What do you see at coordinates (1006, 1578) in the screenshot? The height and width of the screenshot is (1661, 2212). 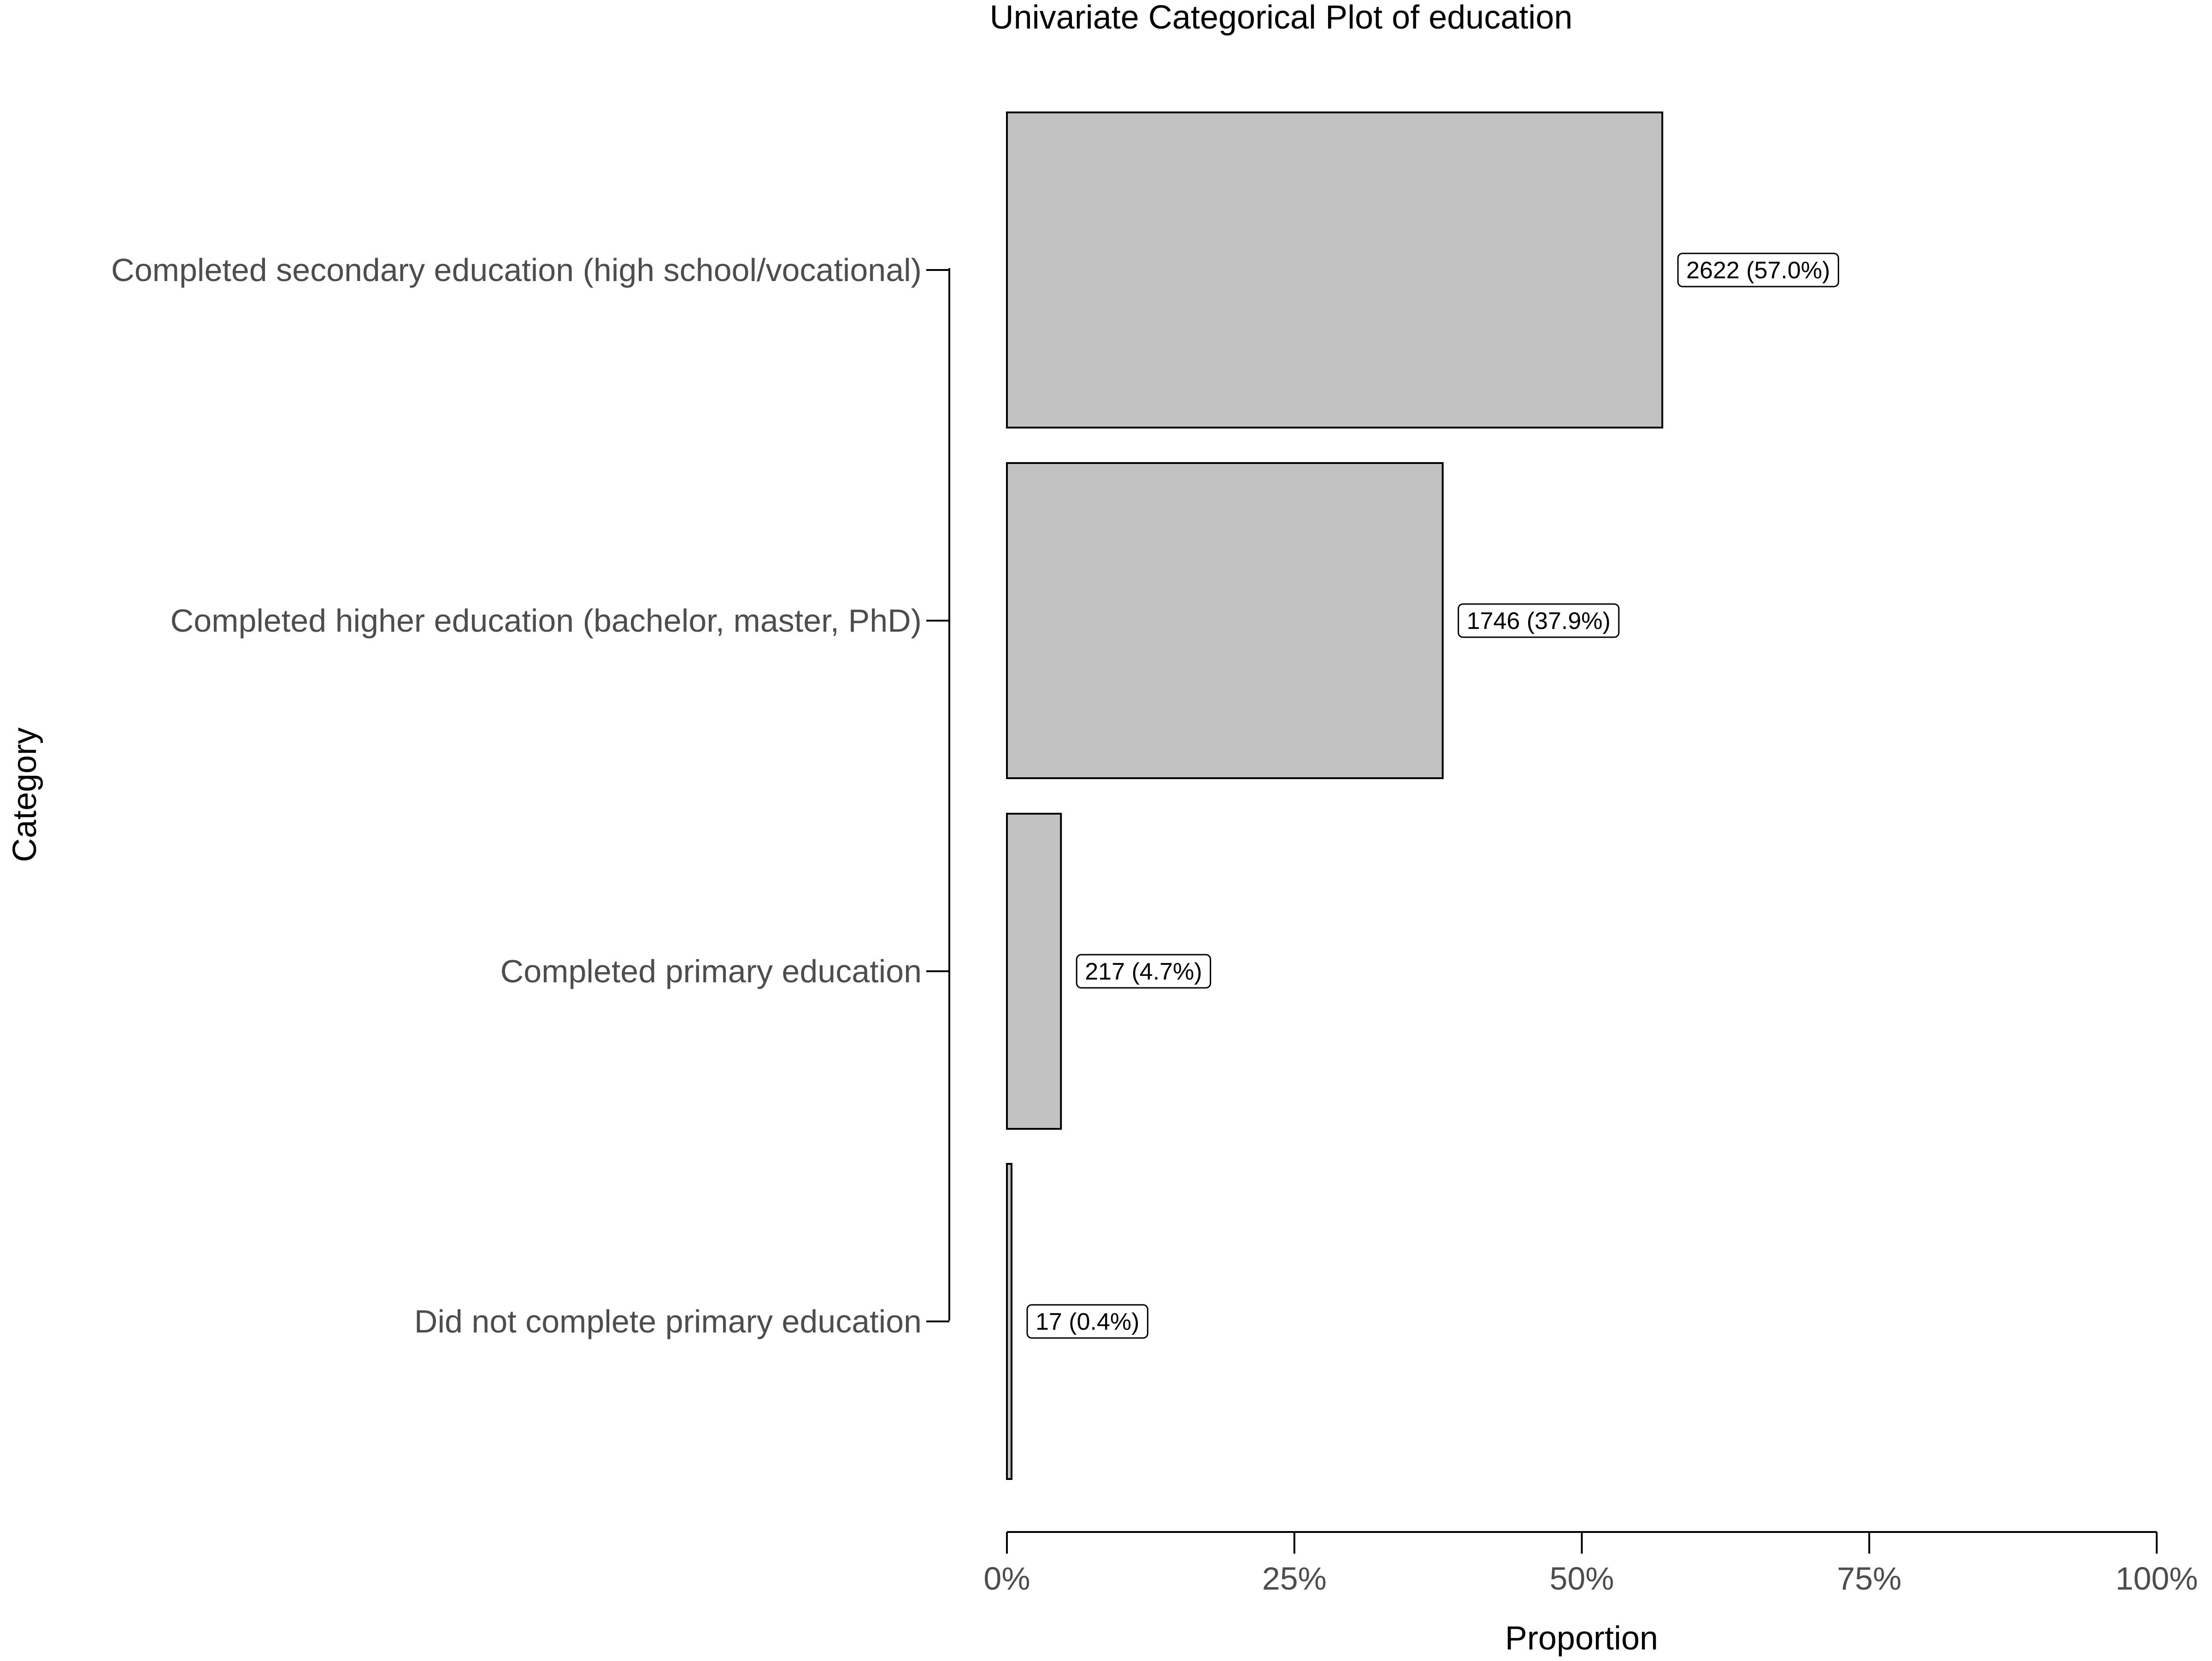 I see `x-tick-label: 0%` at bounding box center [1006, 1578].